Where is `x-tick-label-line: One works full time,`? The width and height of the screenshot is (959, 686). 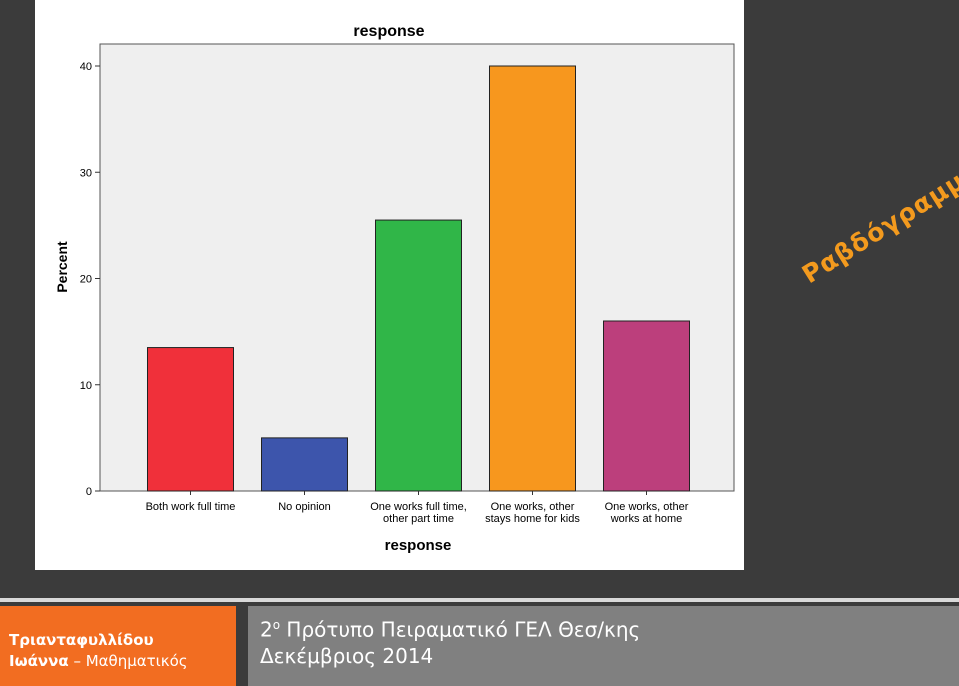 x-tick-label-line: One works full time, is located at coordinates (418, 507).